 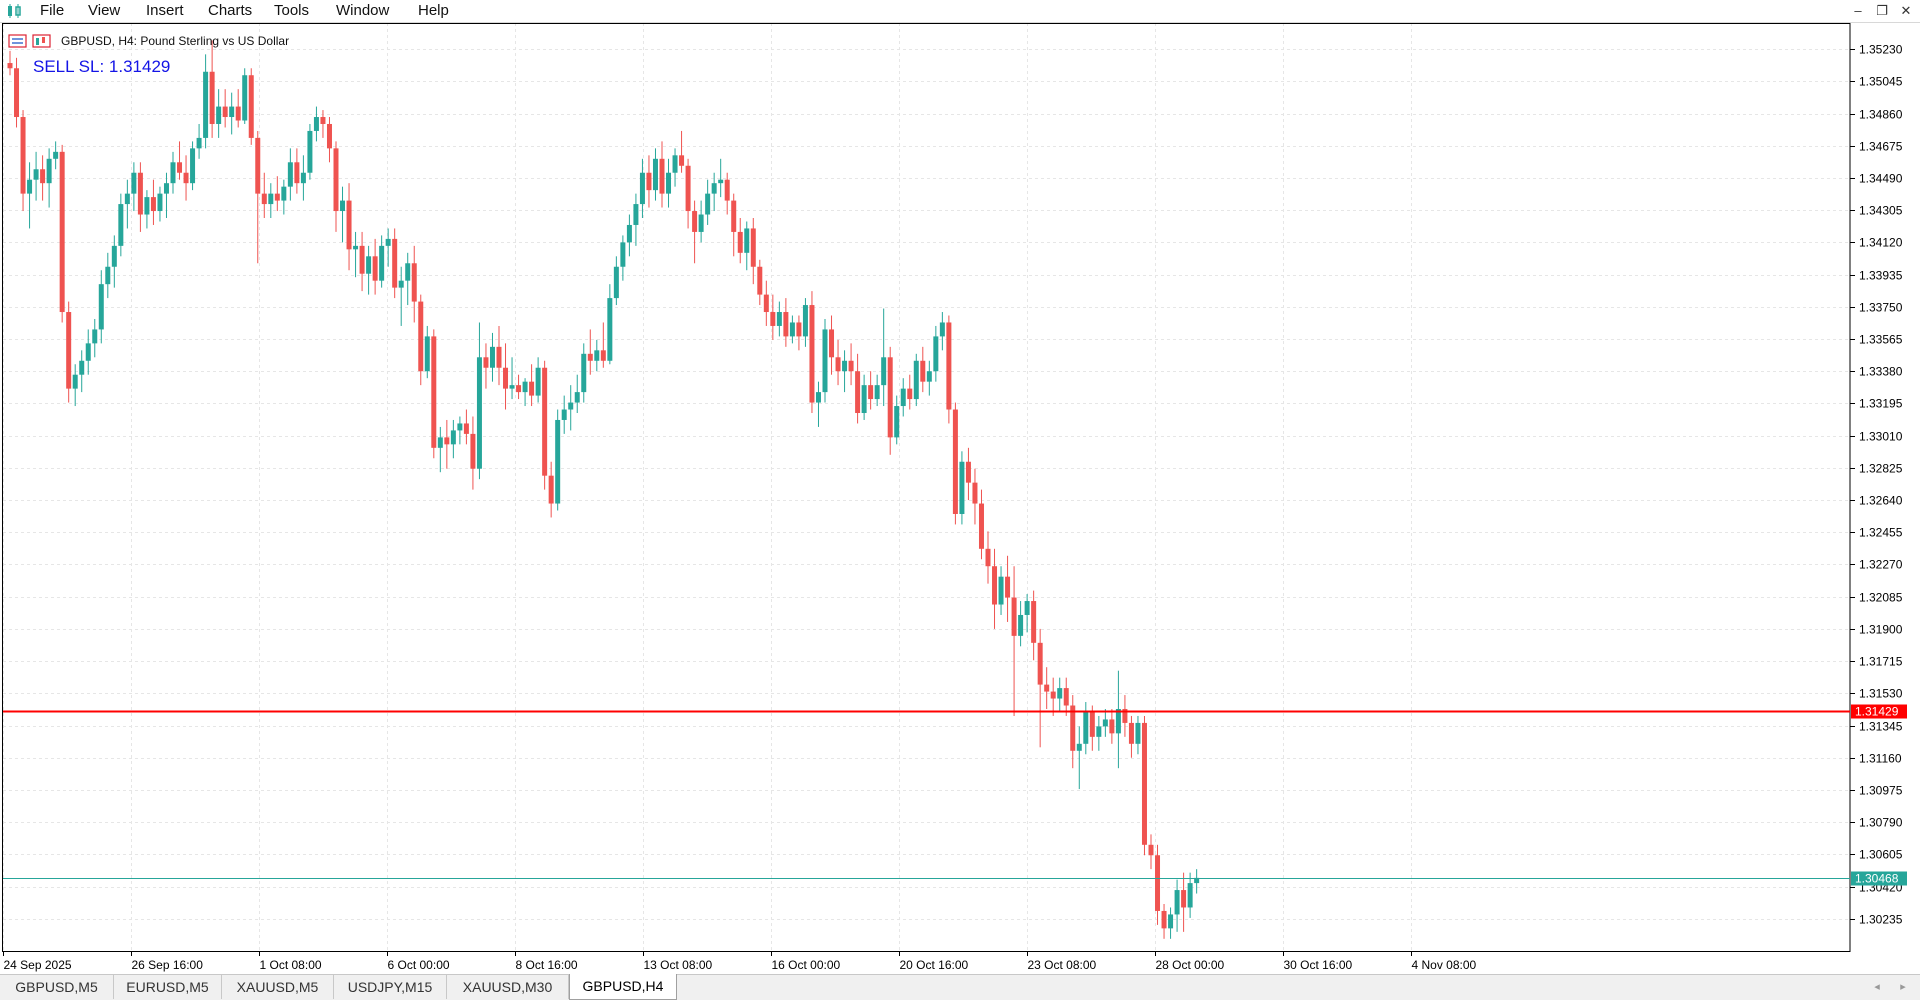 I want to click on bid-line-label-bg, so click(x=1879, y=878).